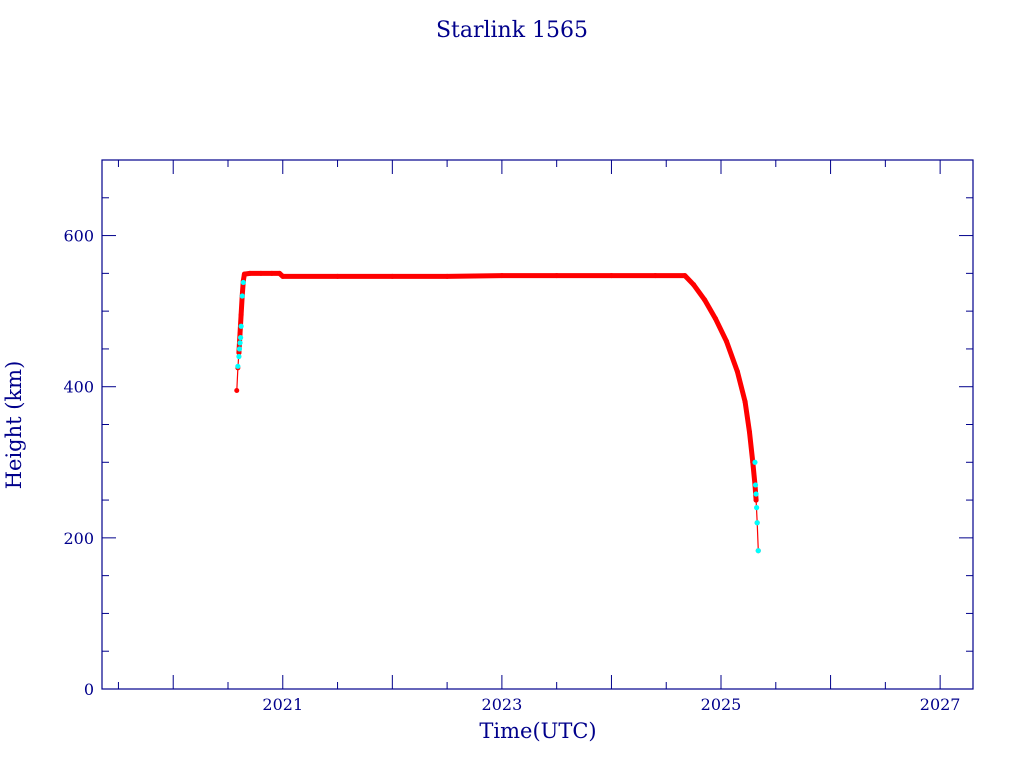 Image resolution: width=1024 pixels, height=768 pixels. I want to click on y-tick-label: 0, so click(89, 689).